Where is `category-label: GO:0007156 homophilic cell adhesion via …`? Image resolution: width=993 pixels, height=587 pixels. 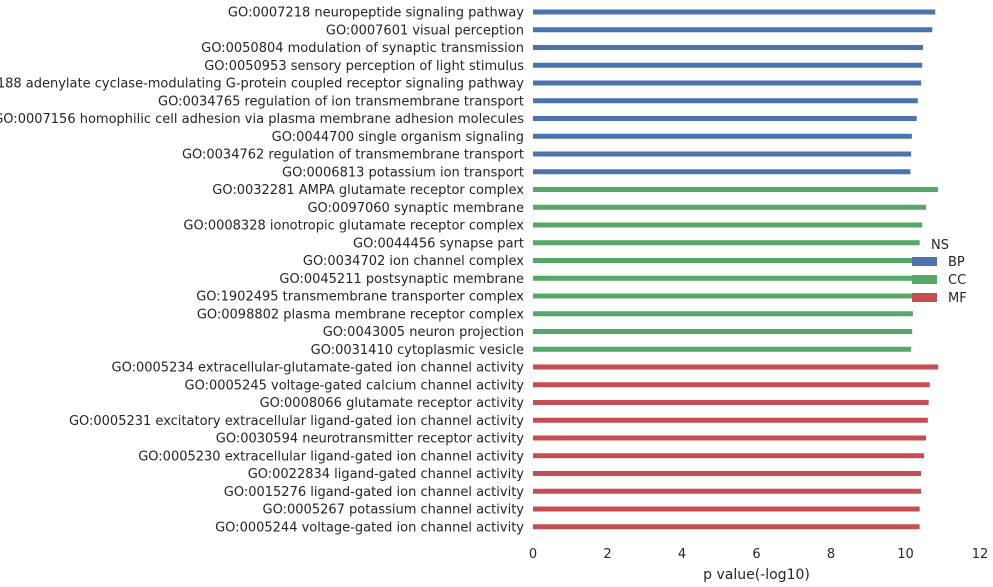 category-label: GO:0007156 homophilic cell adhesion via … is located at coordinates (262, 119).